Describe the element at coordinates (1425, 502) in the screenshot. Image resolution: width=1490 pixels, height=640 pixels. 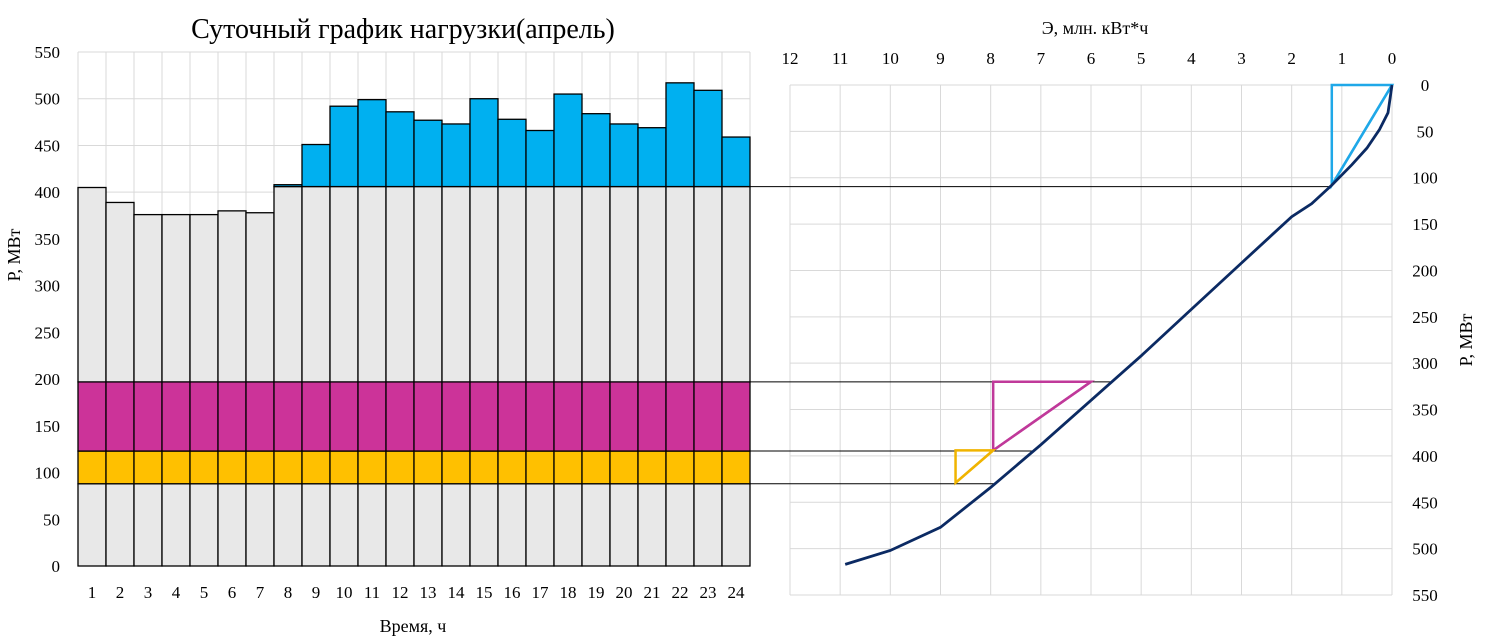
I see `right-y-tick-label: 450` at that location.